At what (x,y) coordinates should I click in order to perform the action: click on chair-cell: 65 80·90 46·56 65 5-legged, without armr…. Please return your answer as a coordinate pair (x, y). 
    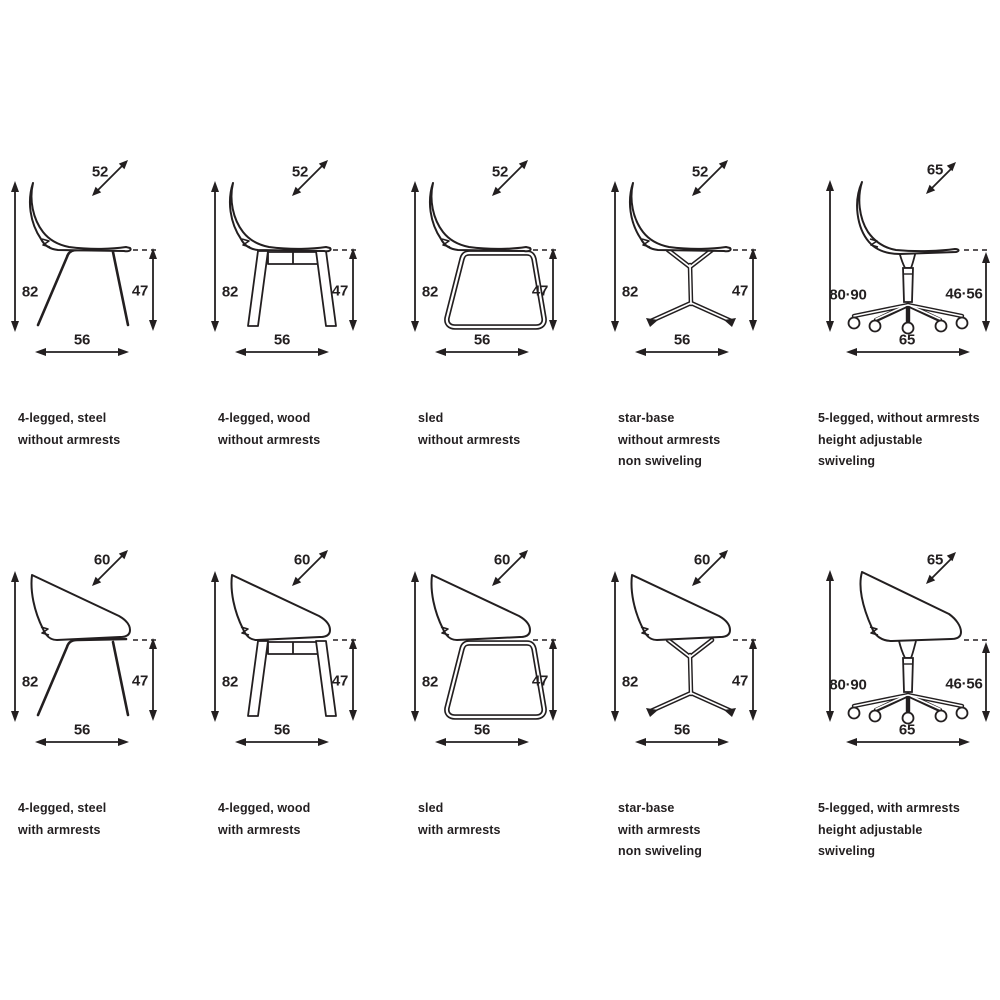
    Looking at the image, I should click on (900, 335).